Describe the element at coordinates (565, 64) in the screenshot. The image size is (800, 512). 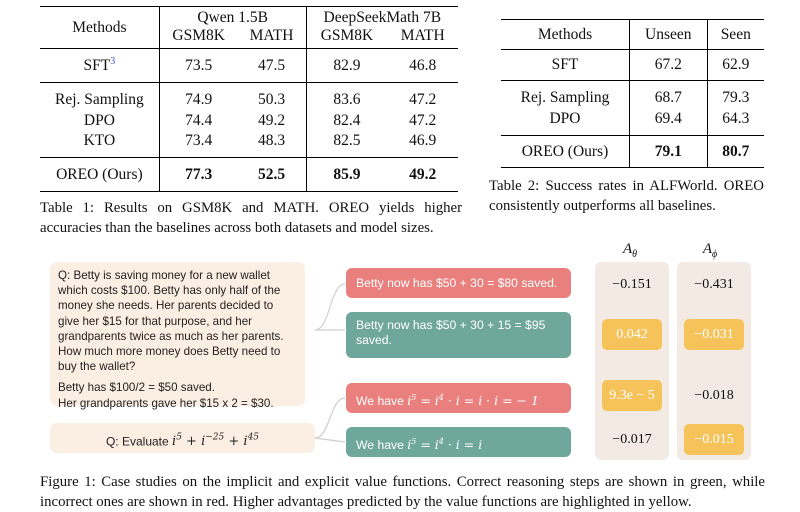
I see `table2-row-method: SFT` at that location.